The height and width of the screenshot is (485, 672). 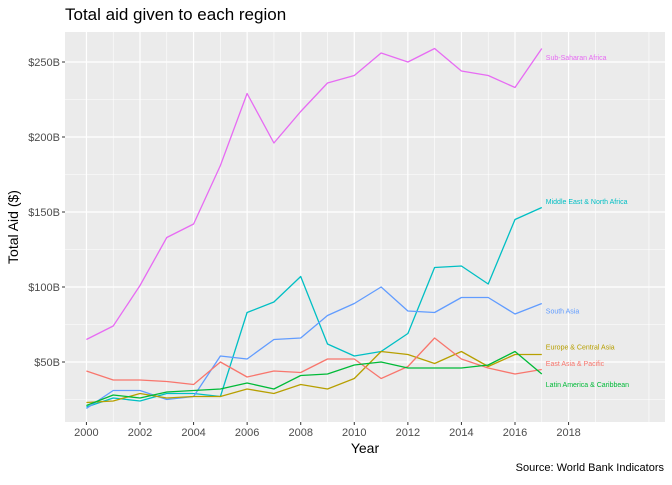 I want to click on x-tick-label: 2010, so click(x=354, y=433).